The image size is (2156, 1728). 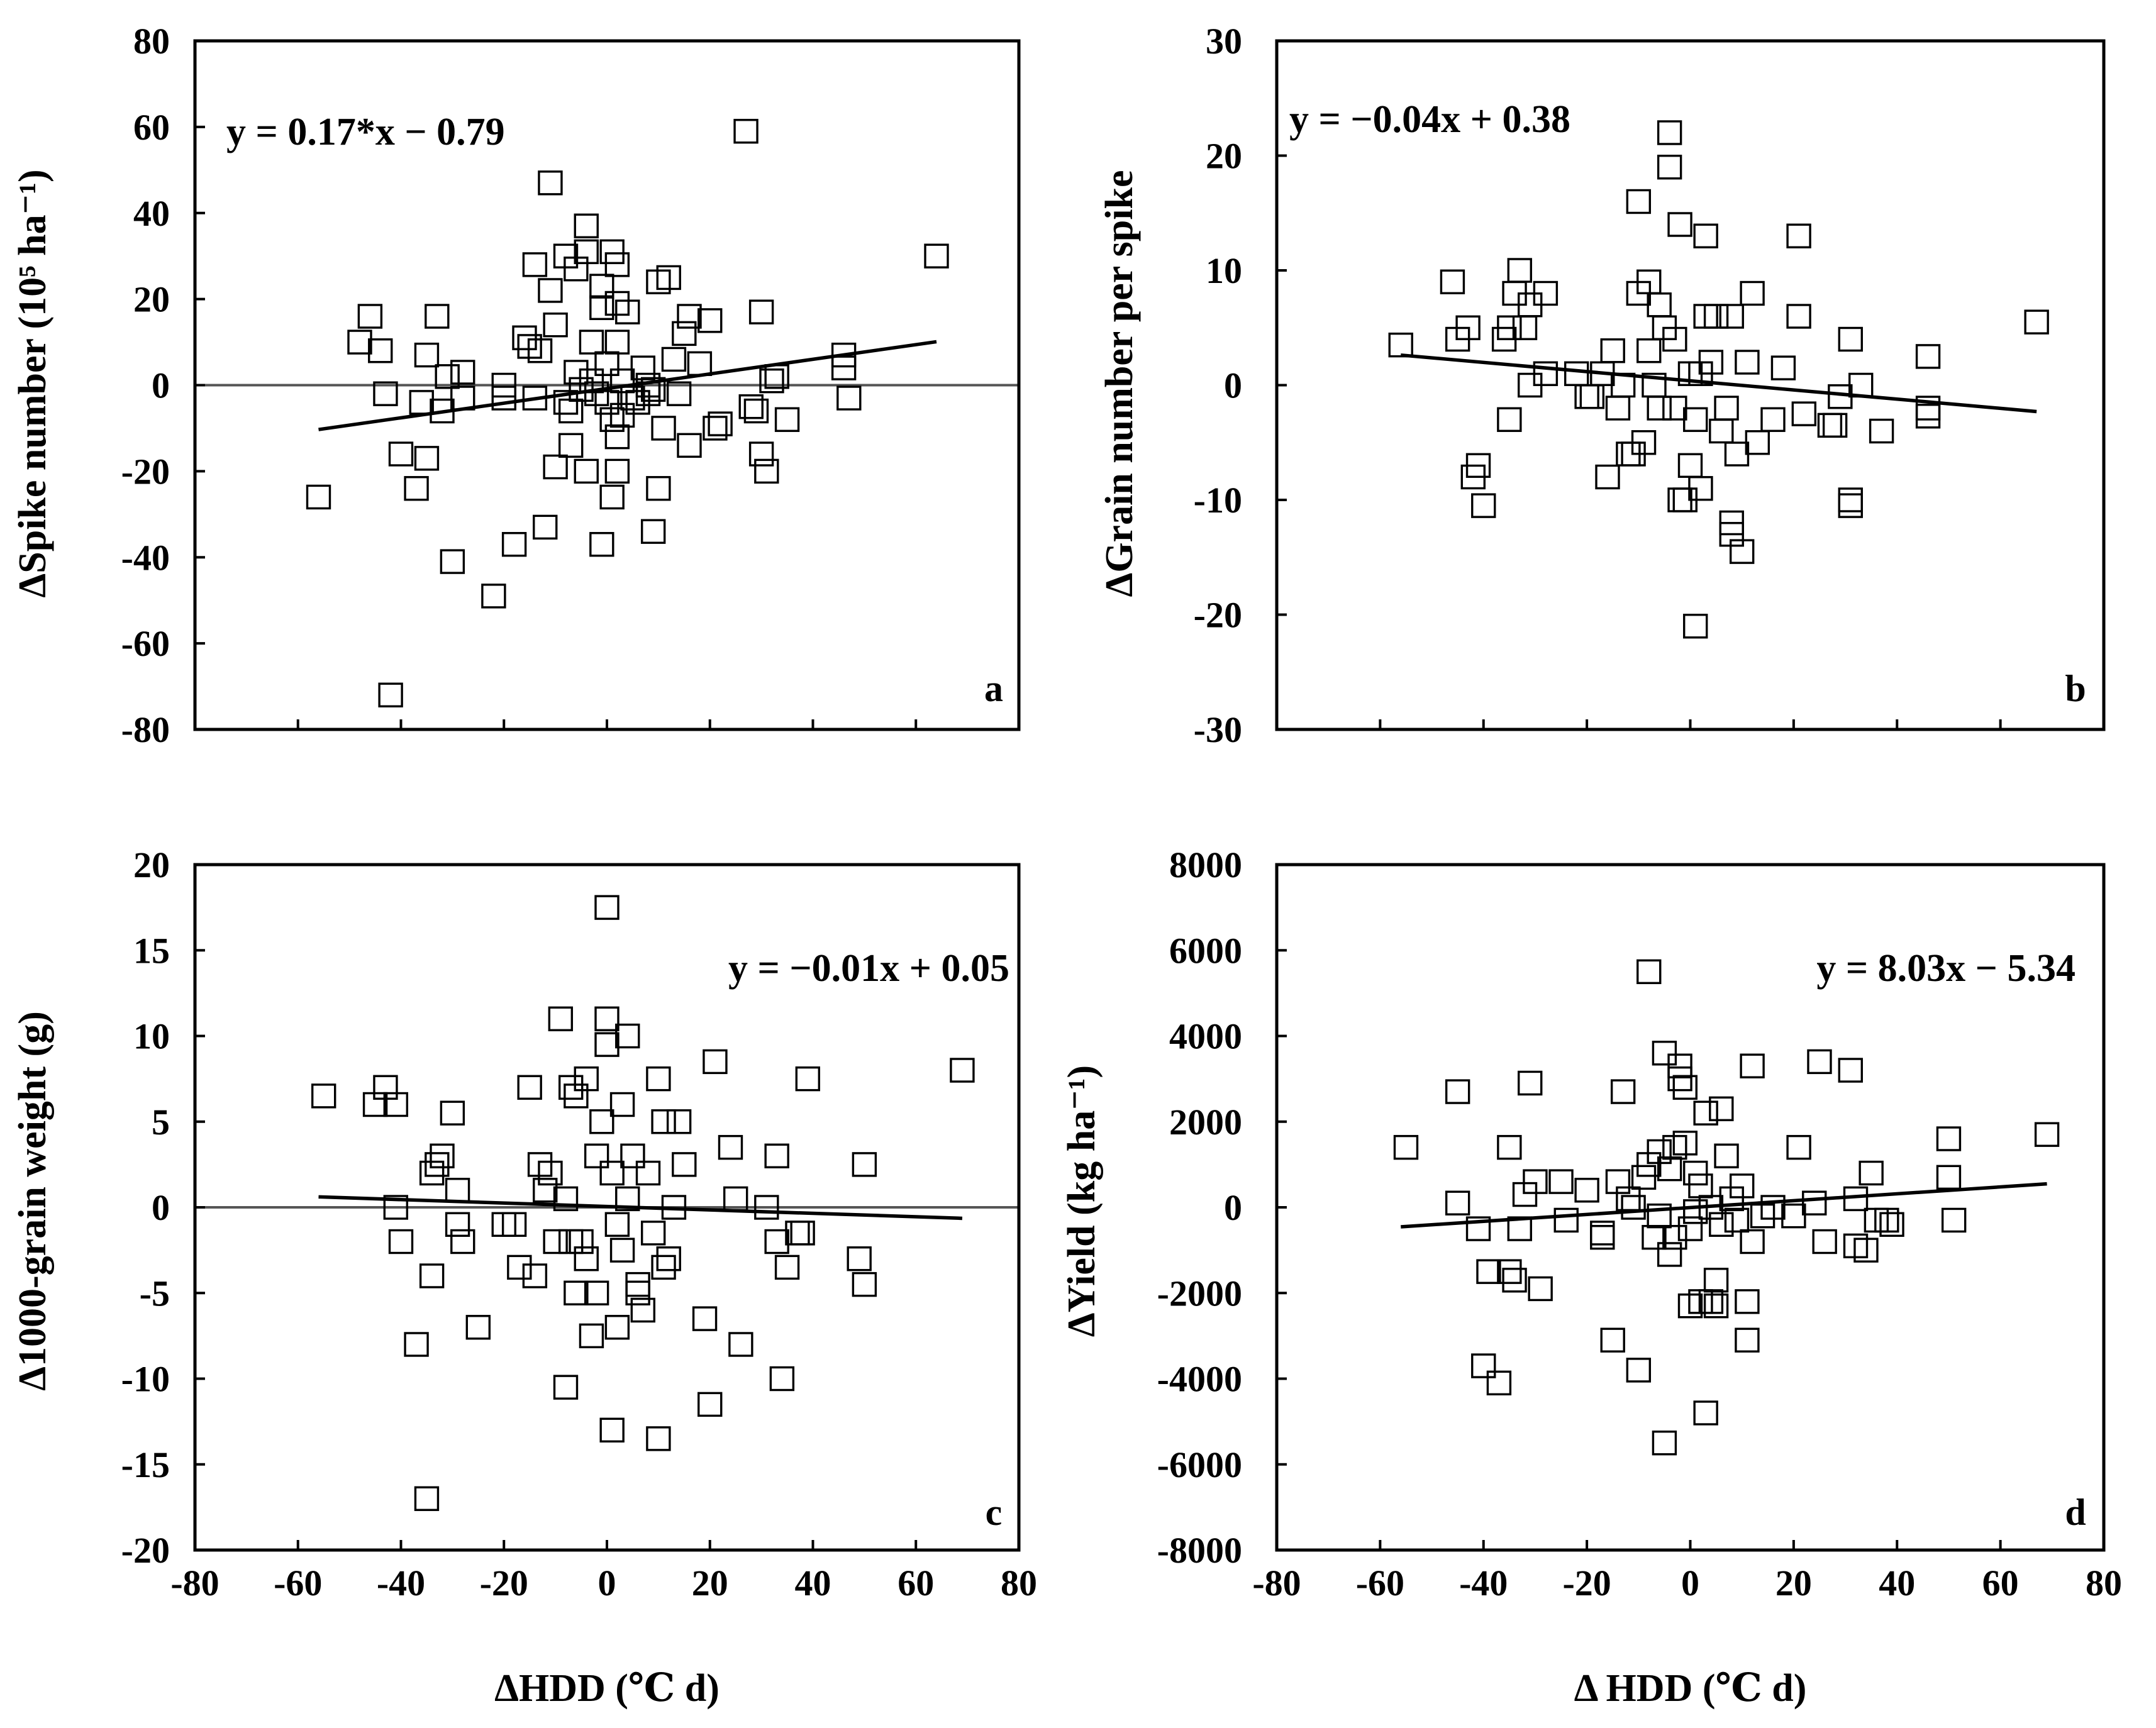 What do you see at coordinates (145, 643) in the screenshot?
I see `y-tick-label: -60` at bounding box center [145, 643].